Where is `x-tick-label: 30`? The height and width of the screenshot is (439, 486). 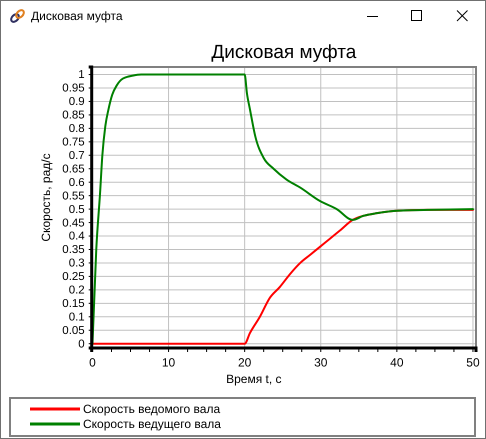 x-tick-label: 30 is located at coordinates (321, 363).